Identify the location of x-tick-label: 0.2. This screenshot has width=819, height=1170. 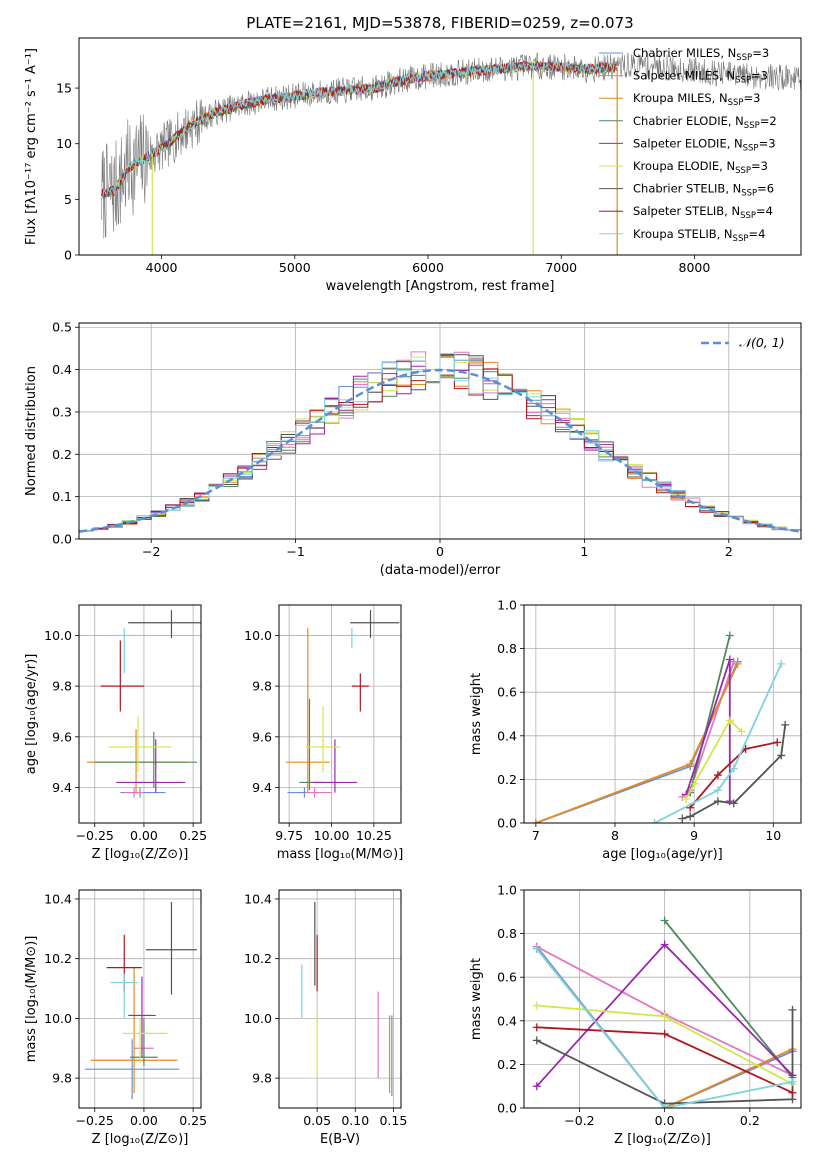
(750, 1120).